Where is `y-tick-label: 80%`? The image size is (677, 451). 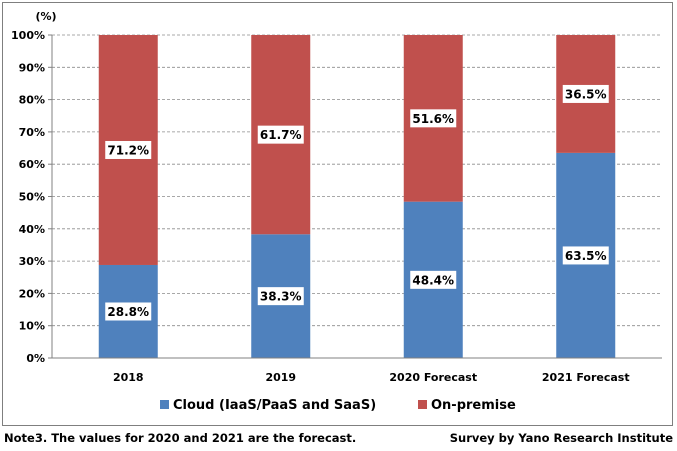 y-tick-label: 80% is located at coordinates (32, 100).